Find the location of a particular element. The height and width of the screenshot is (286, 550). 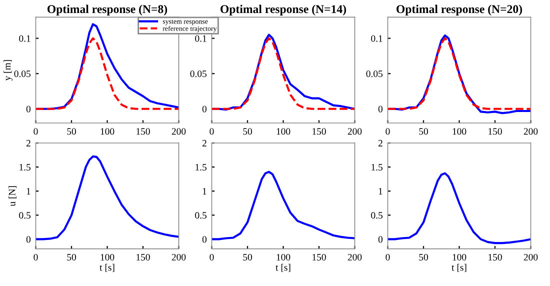

y-axis-title: y [m] is located at coordinates (8, 70).